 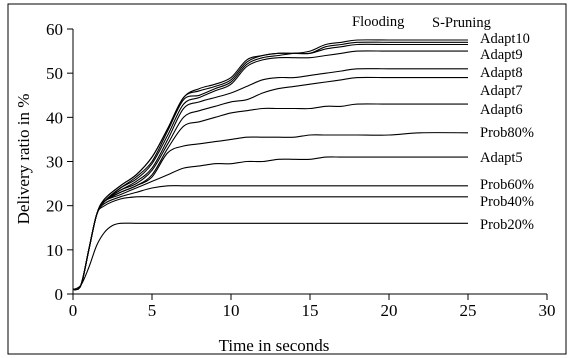 I want to click on series-label-adapt9: Adapt9, so click(x=501, y=55).